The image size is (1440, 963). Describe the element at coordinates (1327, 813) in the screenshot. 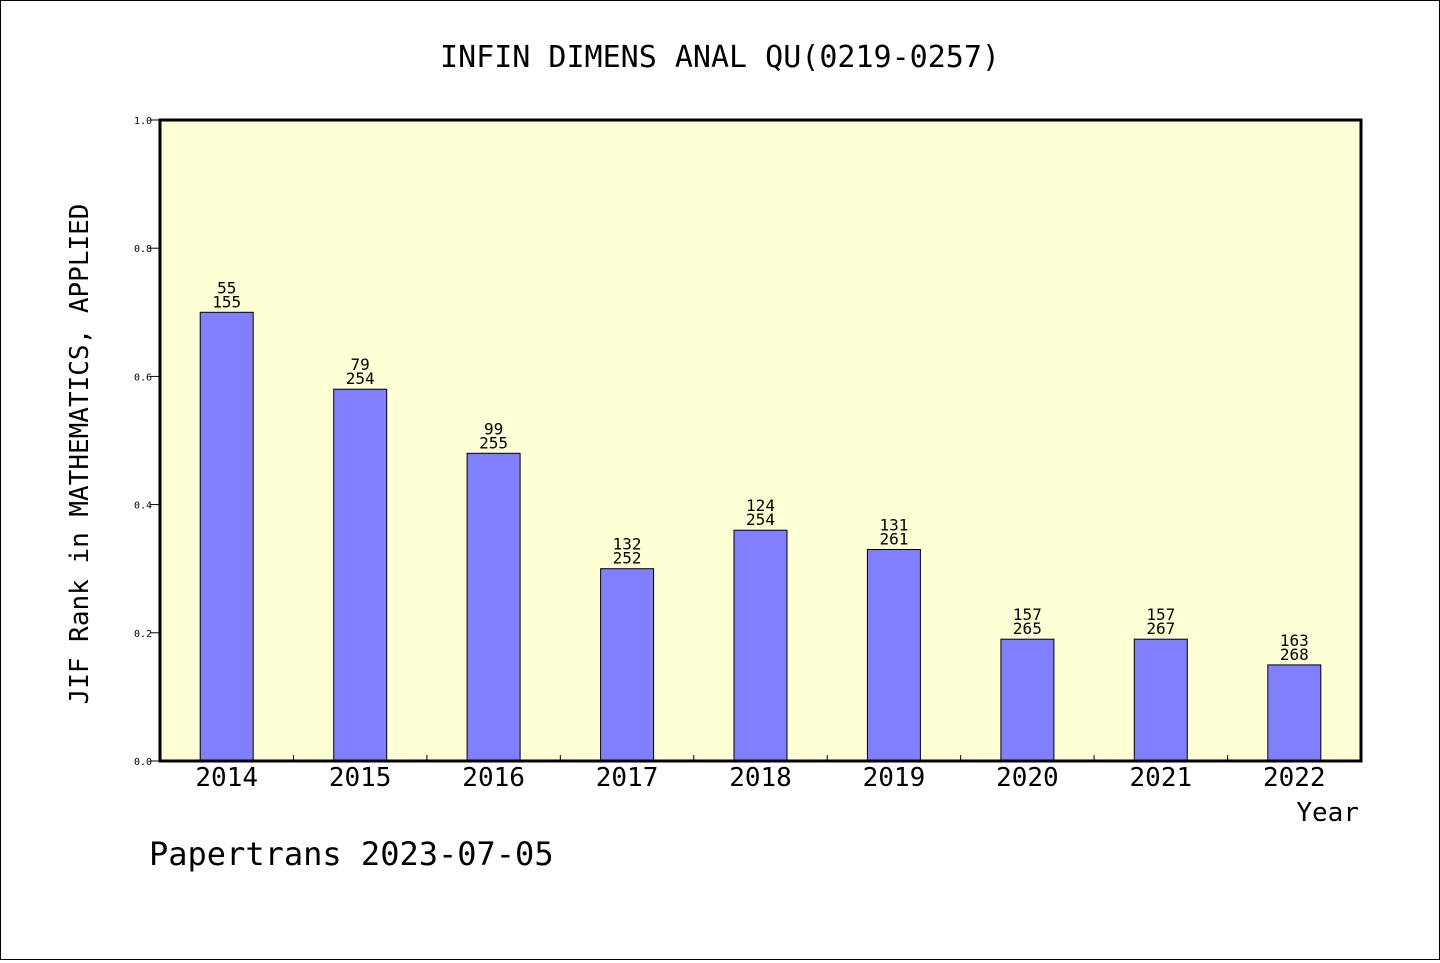

I see `x-axis-label: Year` at that location.